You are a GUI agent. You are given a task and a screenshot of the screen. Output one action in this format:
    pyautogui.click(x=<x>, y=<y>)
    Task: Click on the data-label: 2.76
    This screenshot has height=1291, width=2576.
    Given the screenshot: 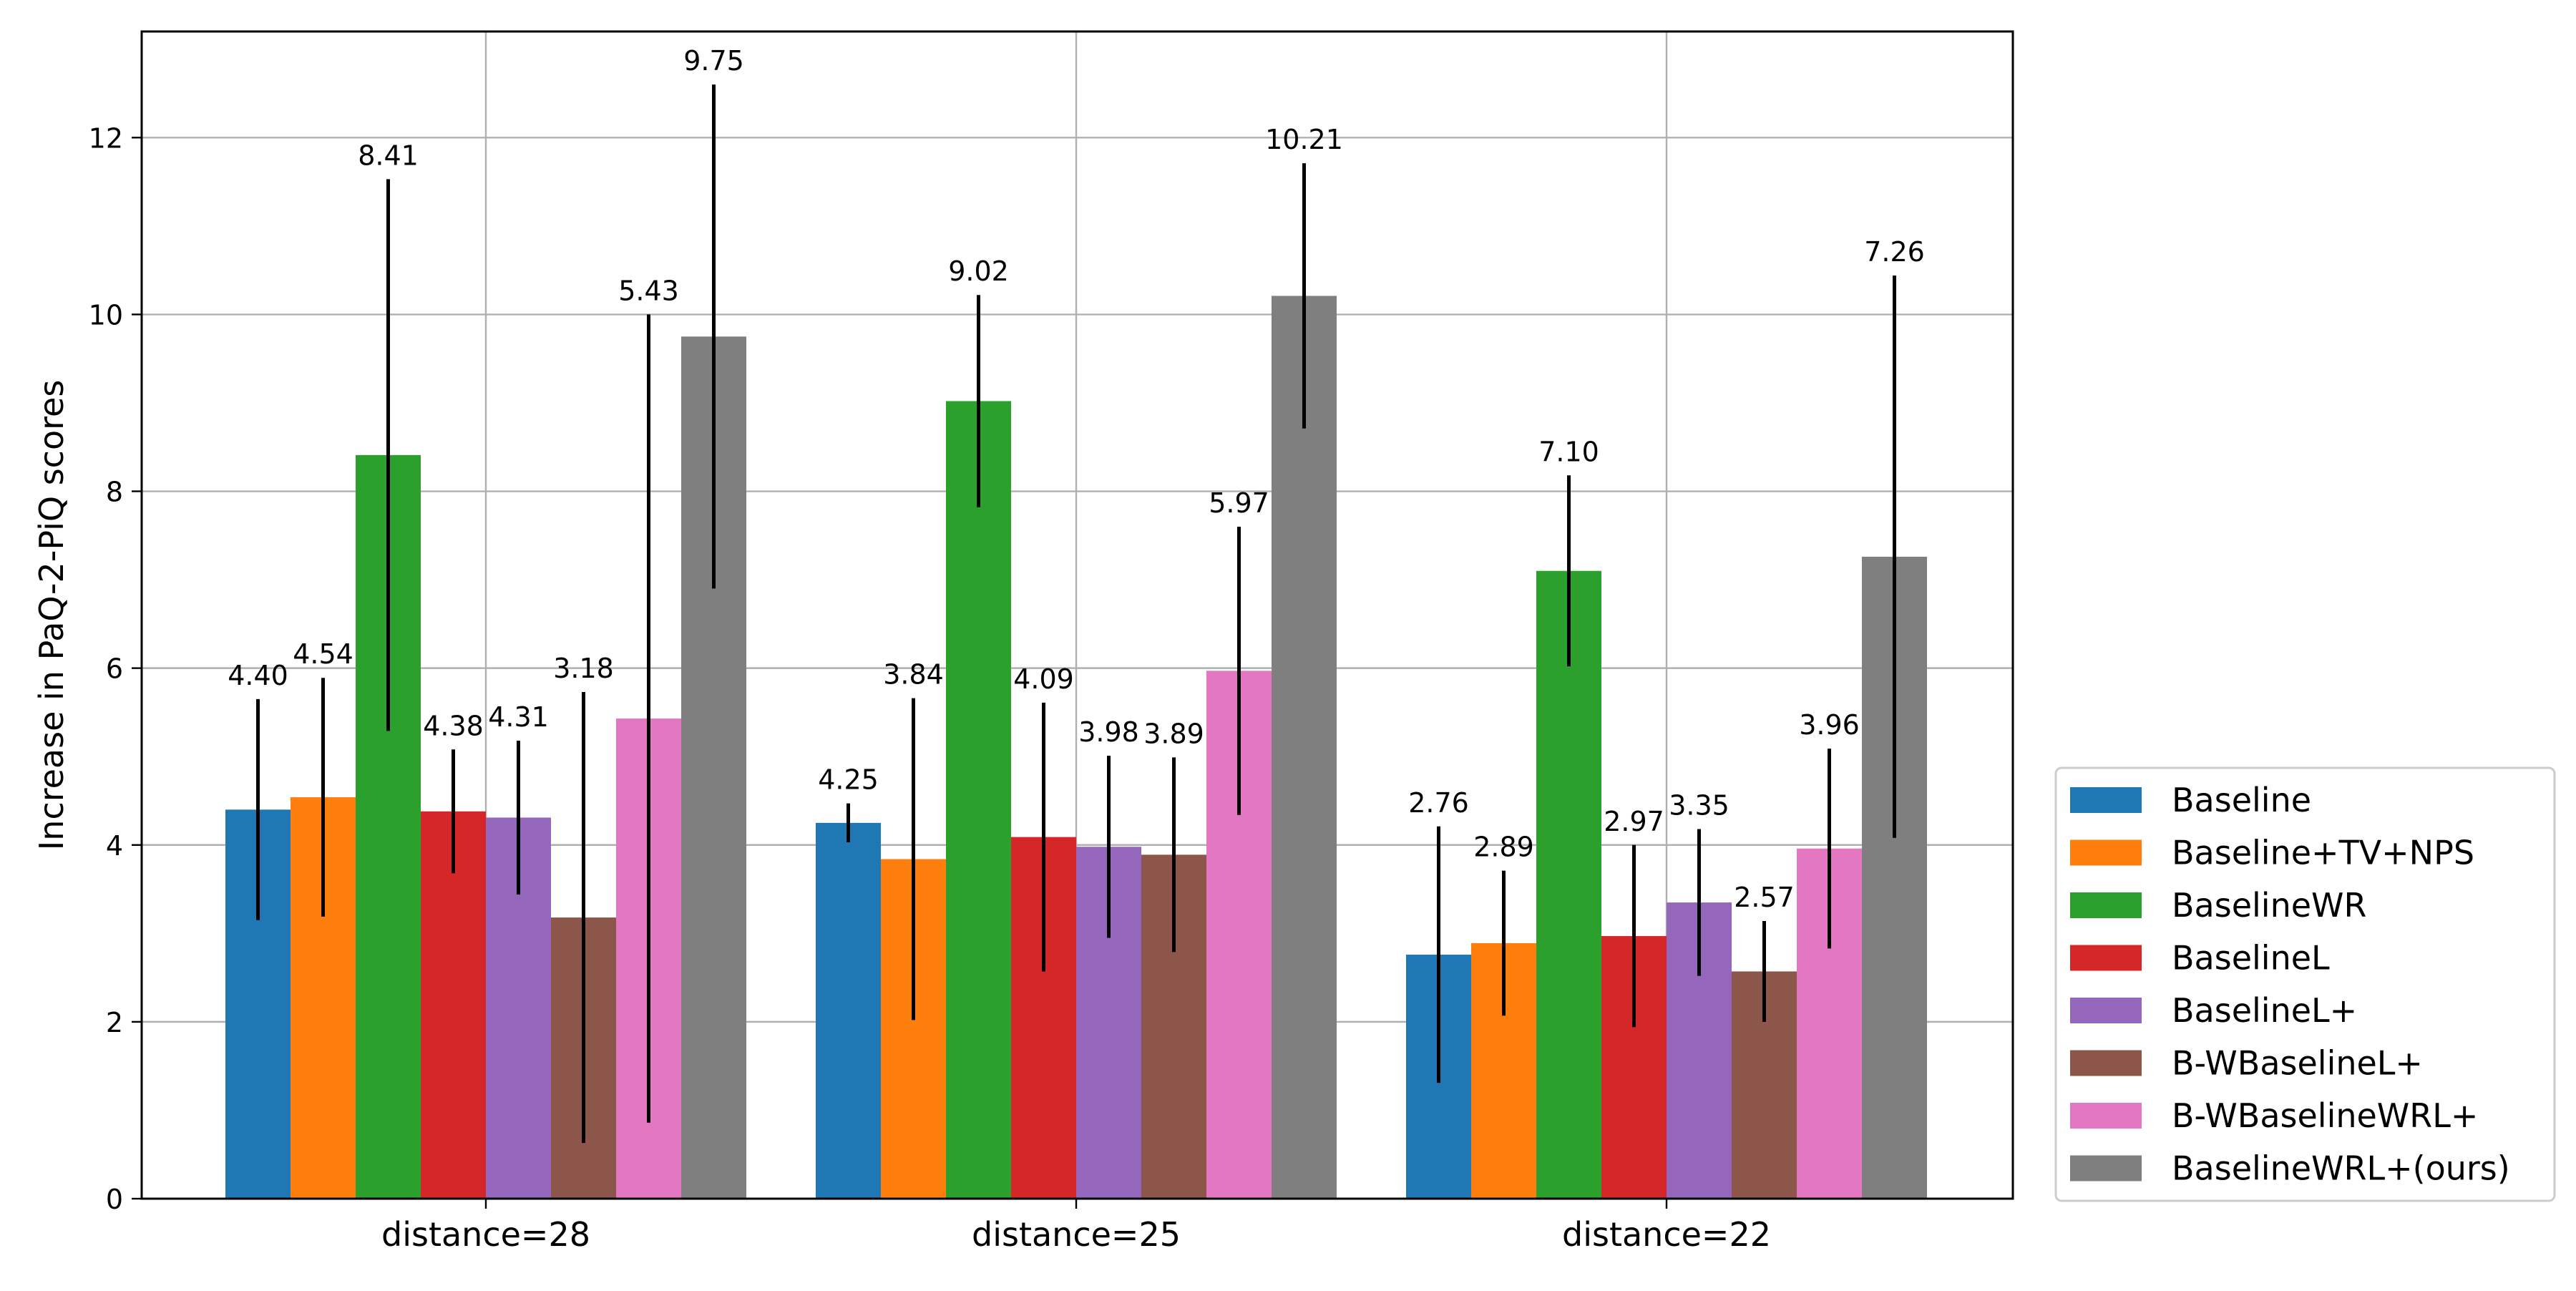 What is the action you would take?
    pyautogui.click(x=1438, y=803)
    